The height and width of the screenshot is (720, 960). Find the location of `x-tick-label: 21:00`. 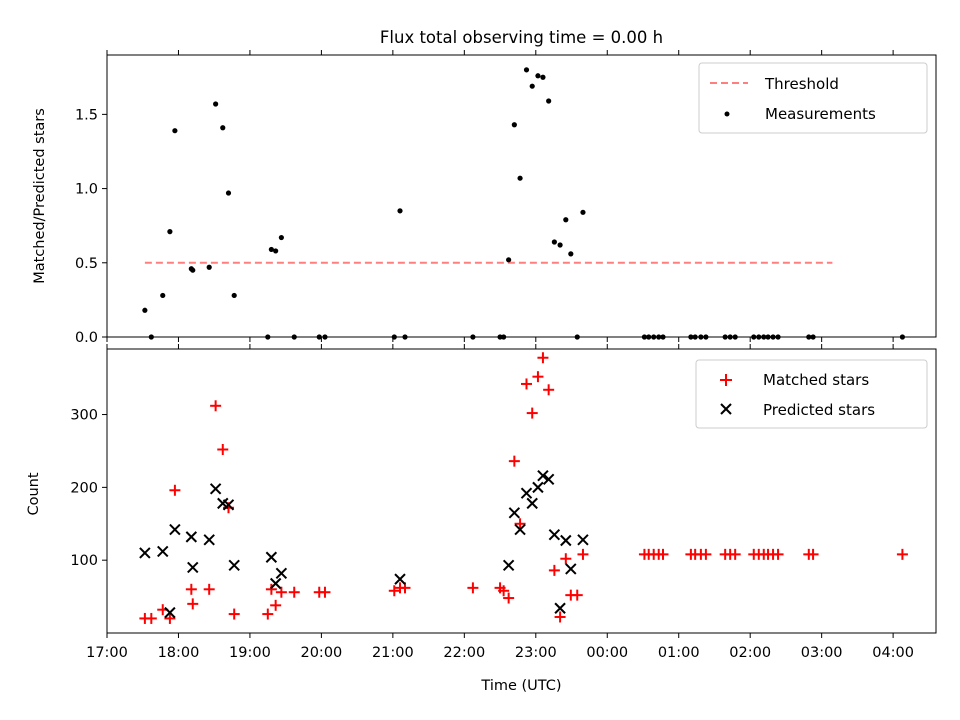

x-tick-label: 21:00 is located at coordinates (393, 653).